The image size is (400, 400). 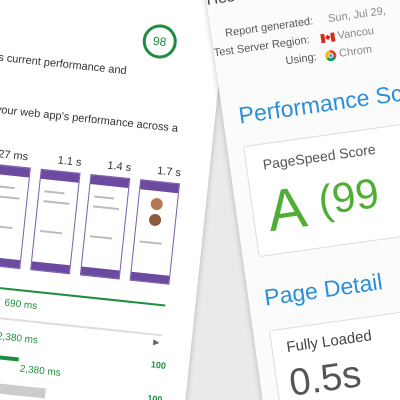 I want to click on fully-loaded-value: 0.5s, so click(x=325, y=376).